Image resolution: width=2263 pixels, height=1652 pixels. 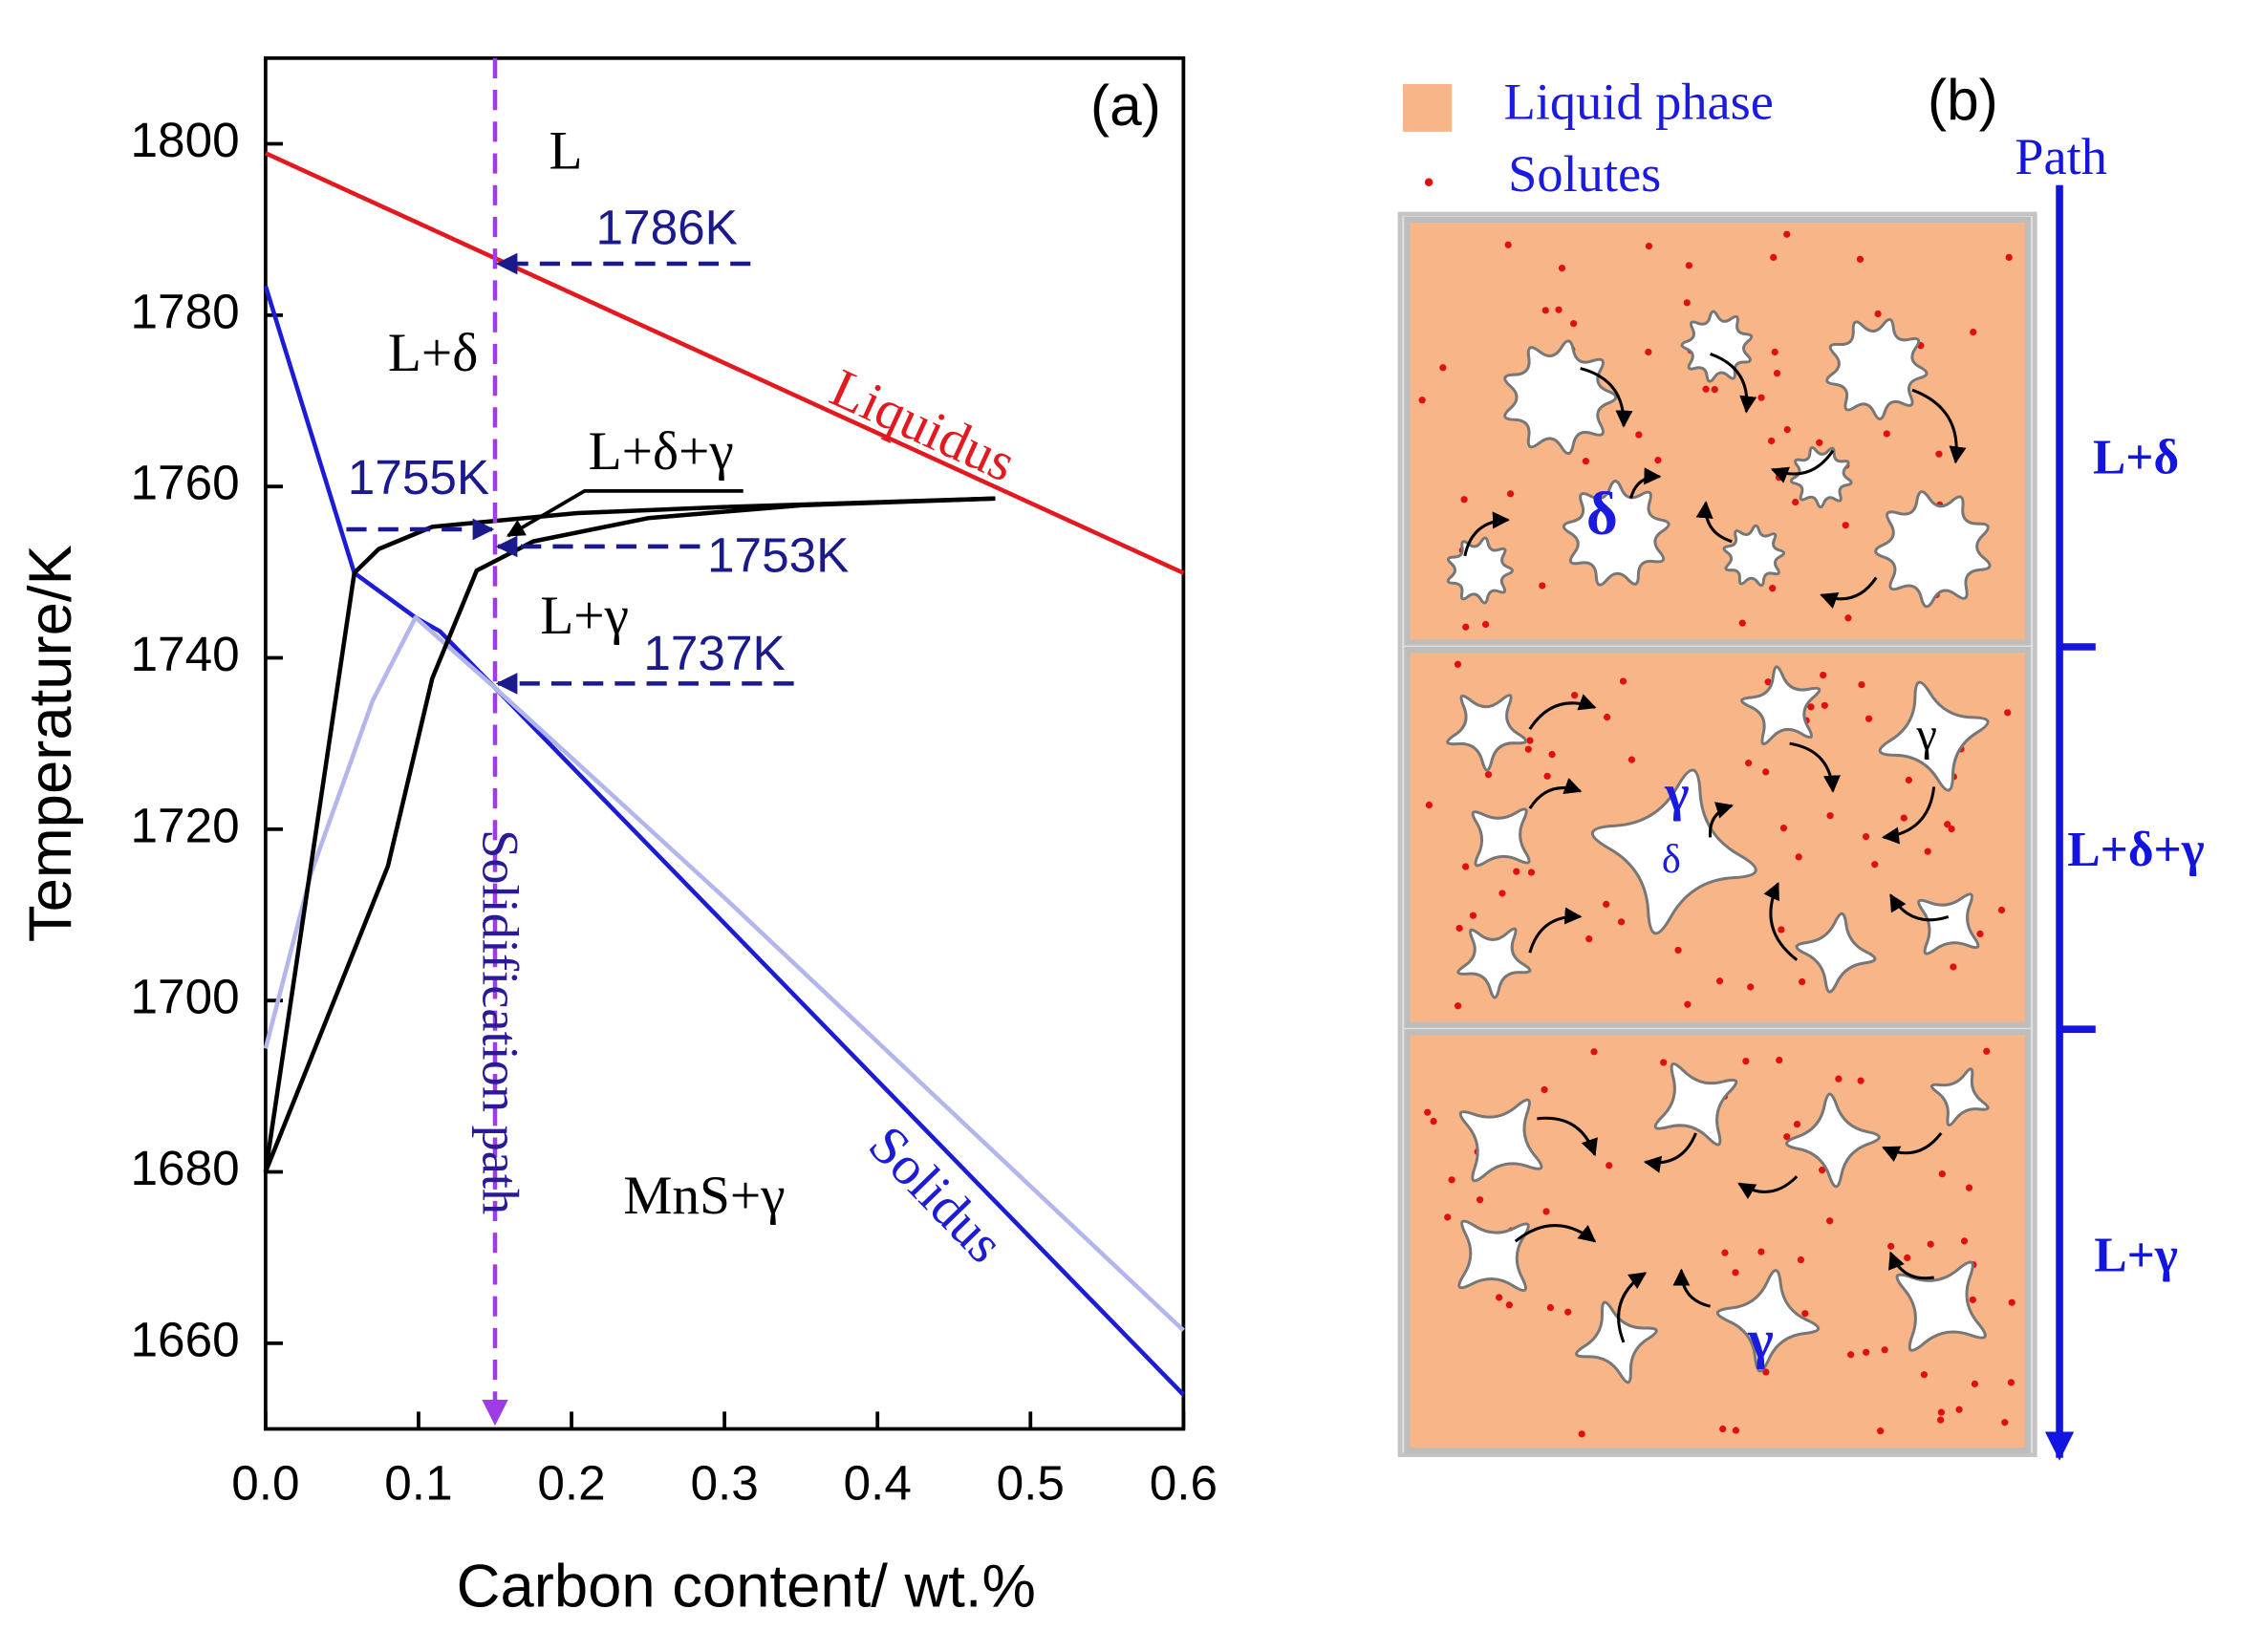 What do you see at coordinates (584, 616) in the screenshot?
I see `region-label: L+γ` at bounding box center [584, 616].